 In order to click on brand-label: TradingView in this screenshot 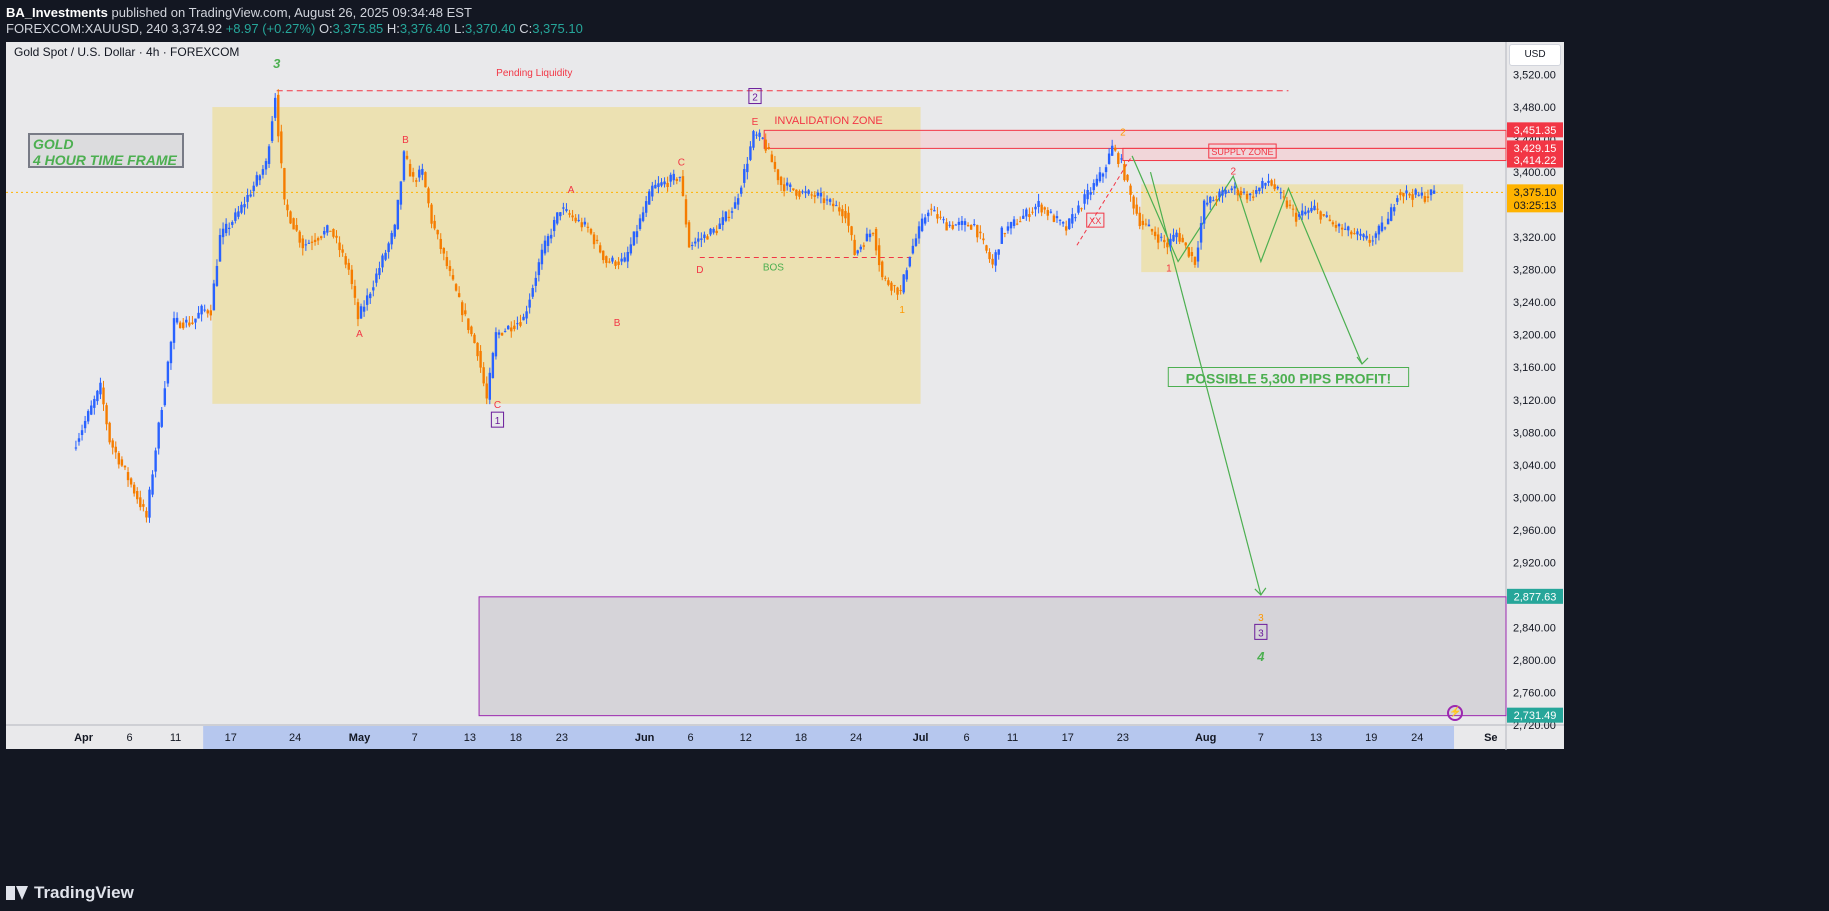, I will do `click(84, 892)`.